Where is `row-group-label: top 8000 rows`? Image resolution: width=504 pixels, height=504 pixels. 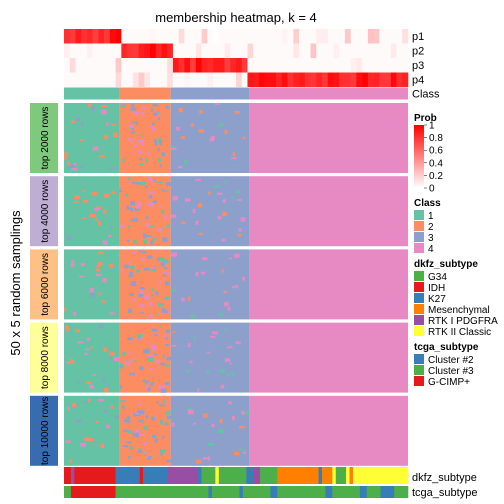
row-group-label: top 8000 rows is located at coordinates (45, 357).